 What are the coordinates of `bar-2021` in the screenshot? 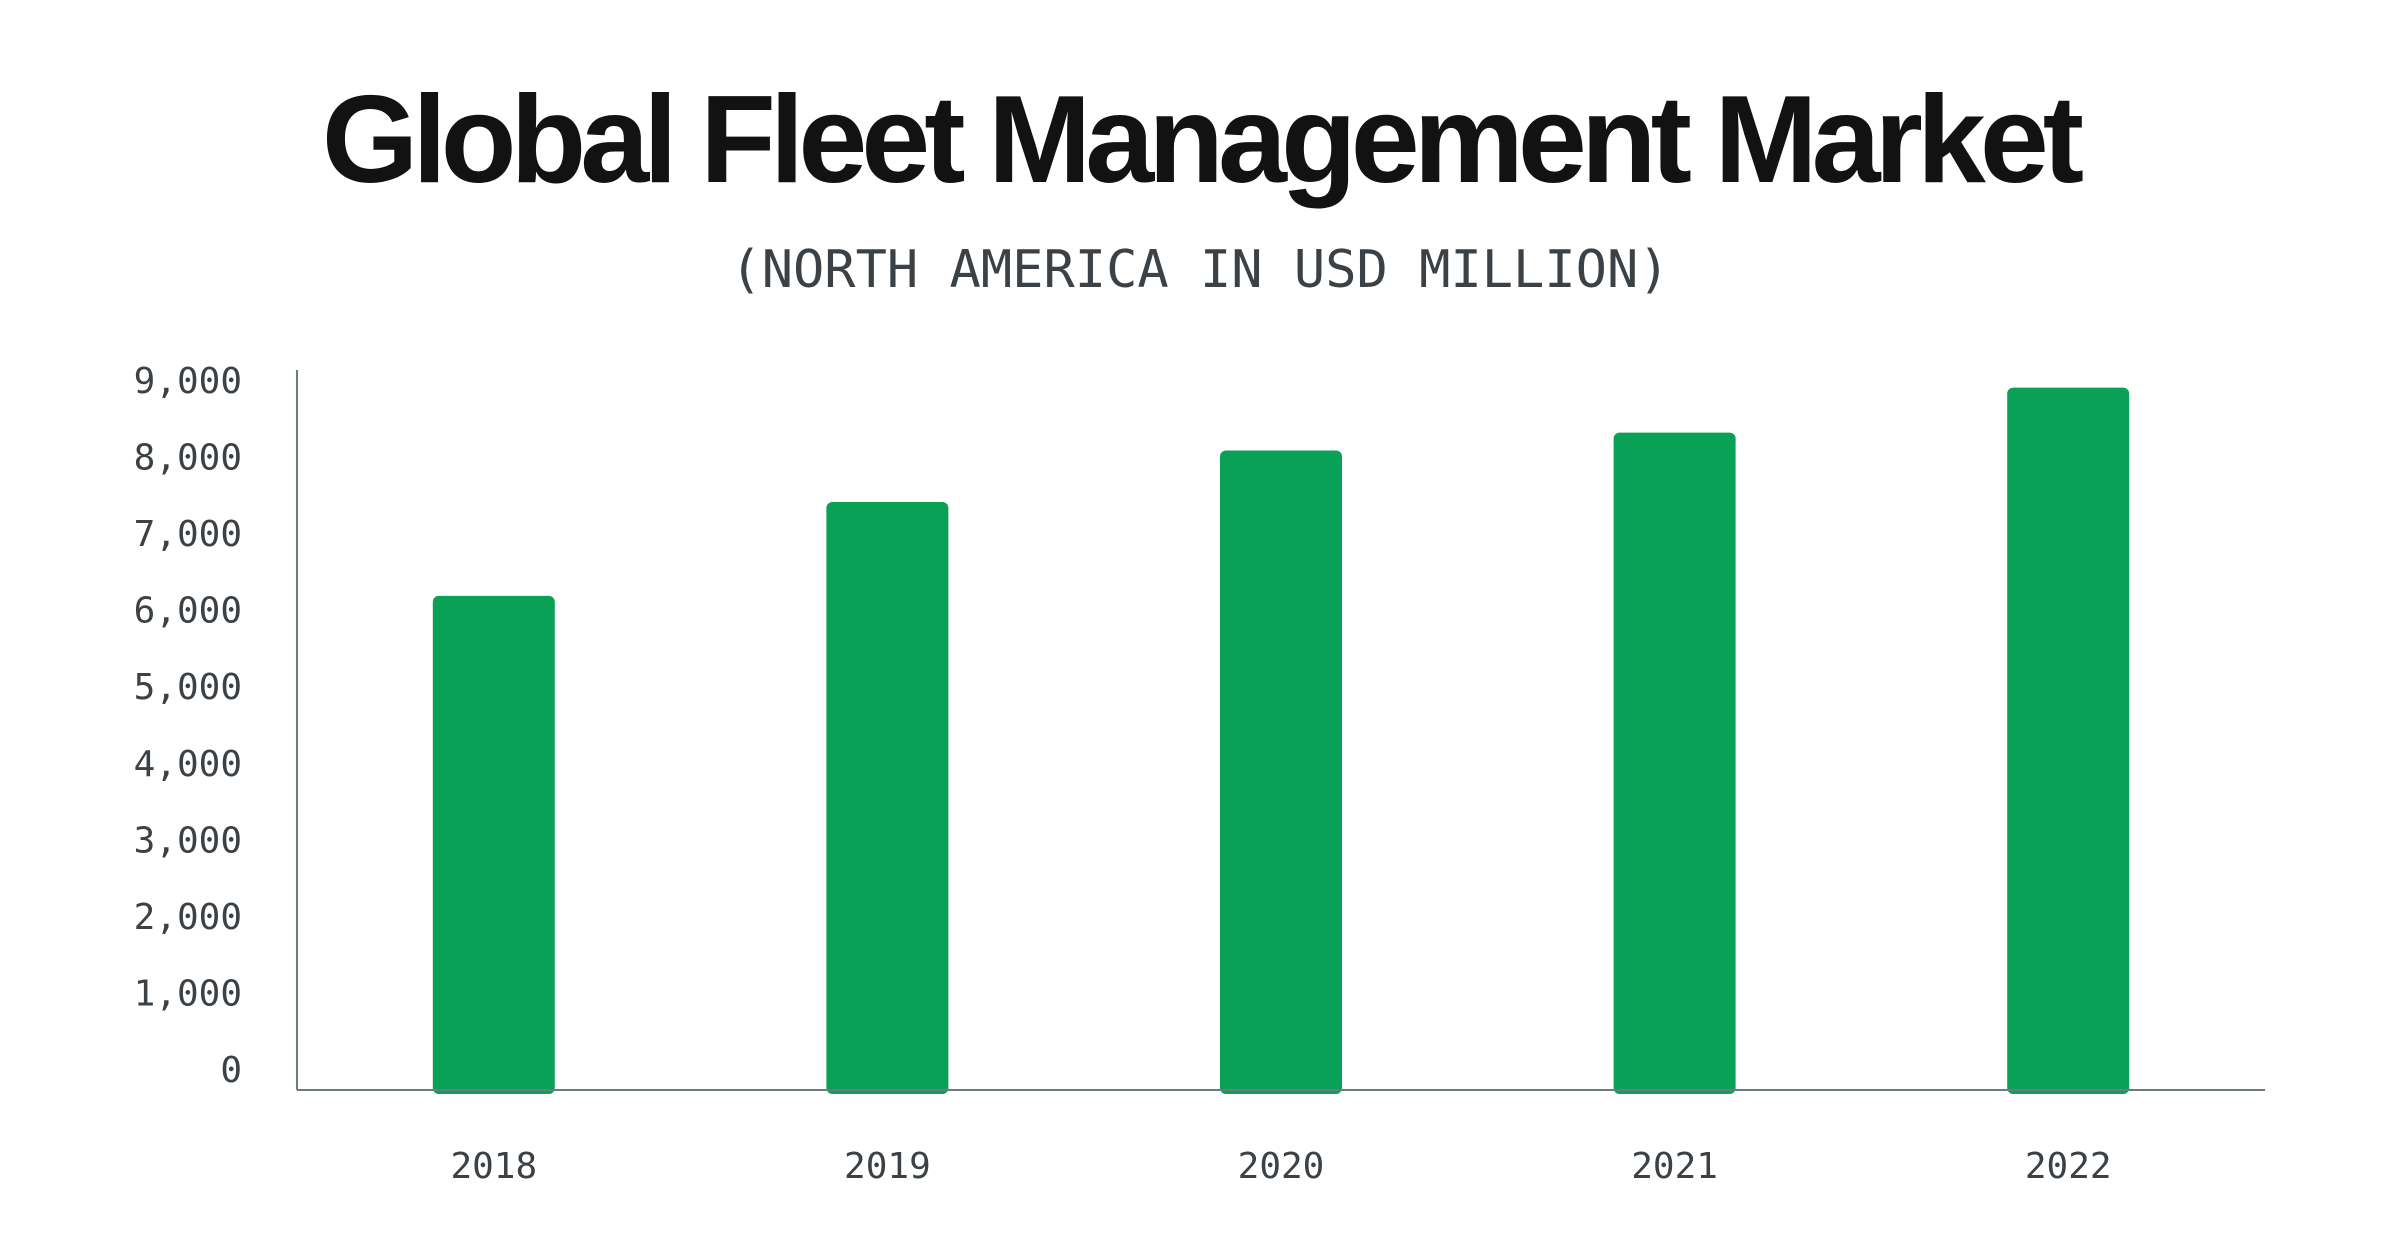 It's located at (1674, 763).